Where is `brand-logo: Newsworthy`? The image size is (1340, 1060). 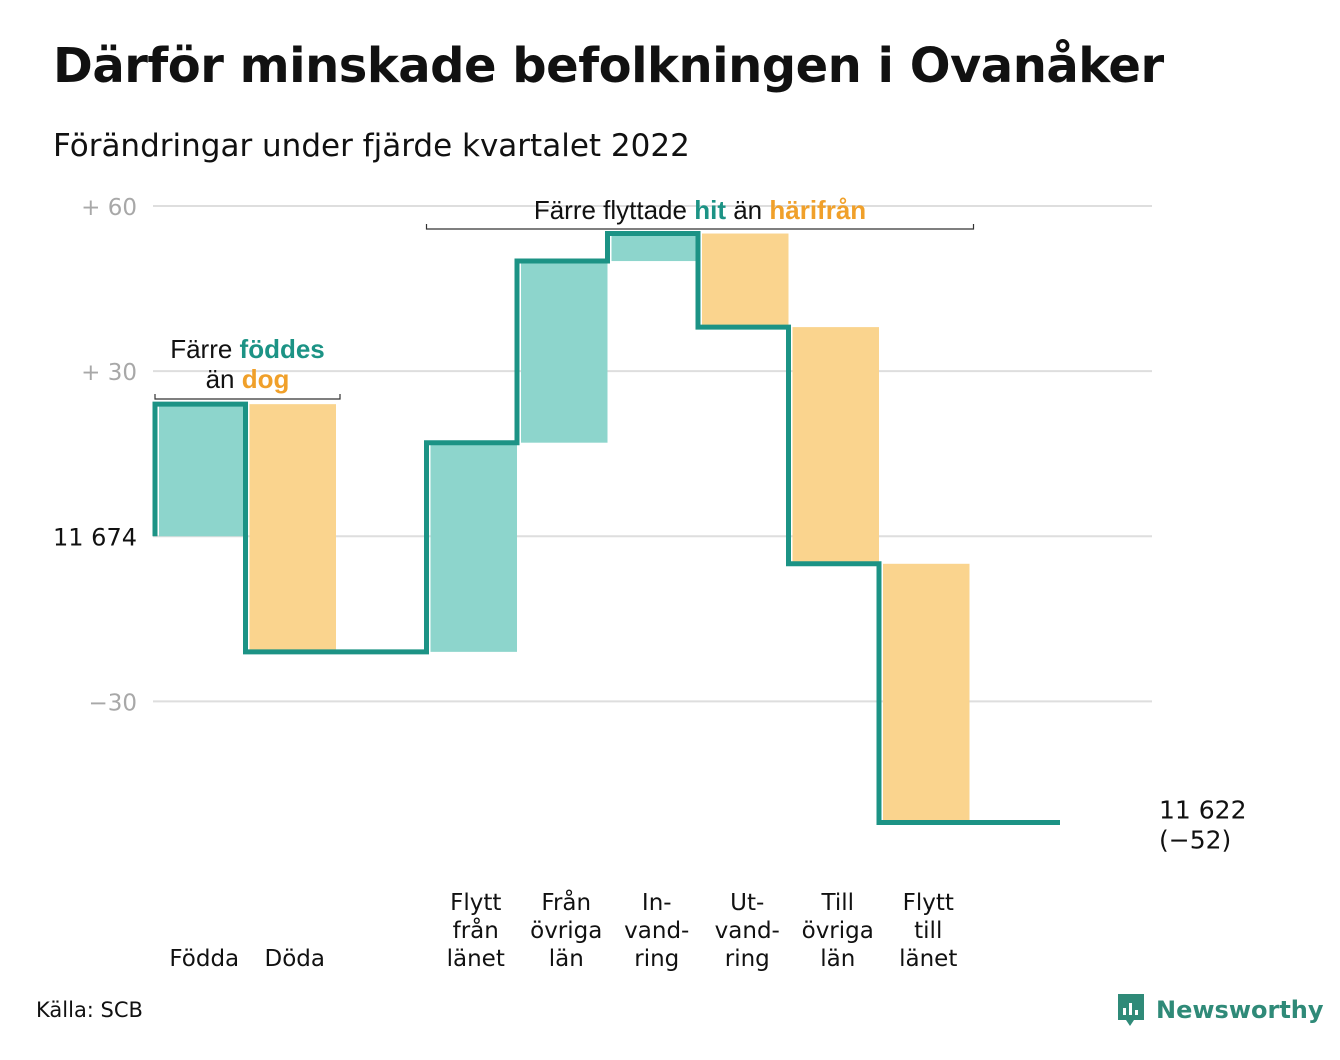
brand-logo: Newsworthy is located at coordinates (1220, 1010).